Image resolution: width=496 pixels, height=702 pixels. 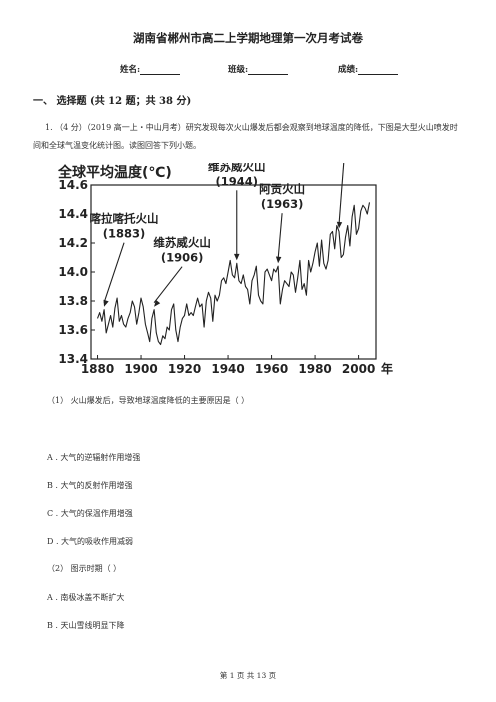 I want to click on volcano-name-label: 阿贡火山, so click(x=282, y=189).